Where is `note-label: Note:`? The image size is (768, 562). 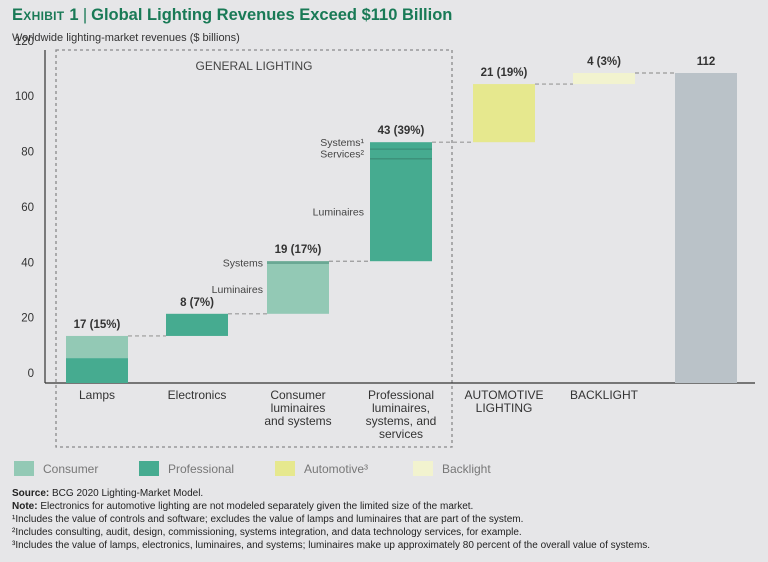
note-label: Note: is located at coordinates (25, 506).